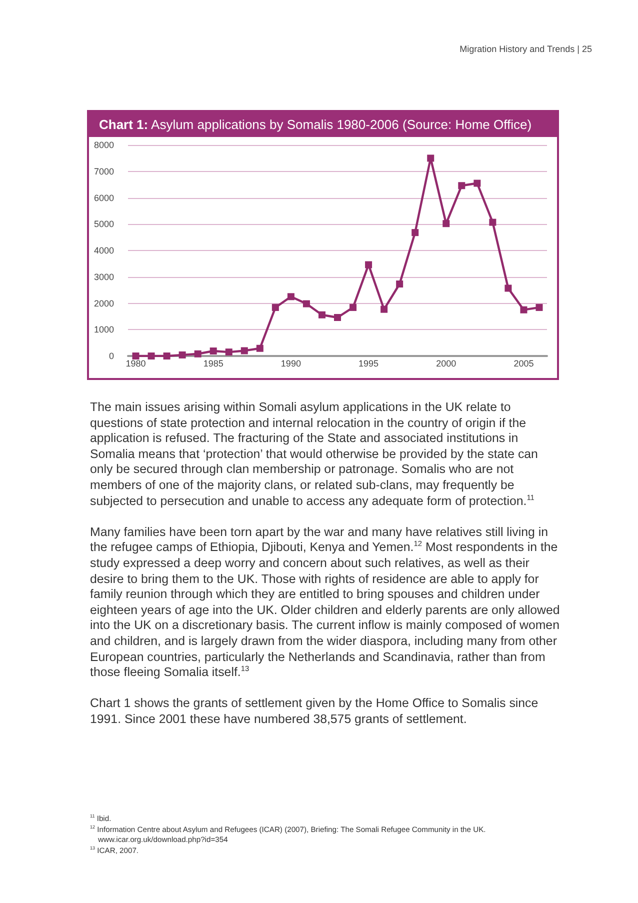 The image size is (638, 903). I want to click on text: Many families have been torn apart by the war and many have relatives still living in the refugee camps of Ethiopia, Djibouti, Kenya and Yemen.$^{12}$ Most respondents in the study expressed a deep worry and concern about such relatives, as well as their desire to bring them to the UK. Those with rights of residence are able to apply for family reunion through which they are entitled to bring spouses and children under eighteen years of age into the UK. Older children and elderly parents are only allowed into the UK on a discretionary basis. The current inflow is mainly composed of women and children, and is largely drawn from the wider diaspora, including many from other European countries, particularly the Netherlands and Scandinavia, rather than from those fleeing Somalia itself.$^{13}$, so click(325, 602).